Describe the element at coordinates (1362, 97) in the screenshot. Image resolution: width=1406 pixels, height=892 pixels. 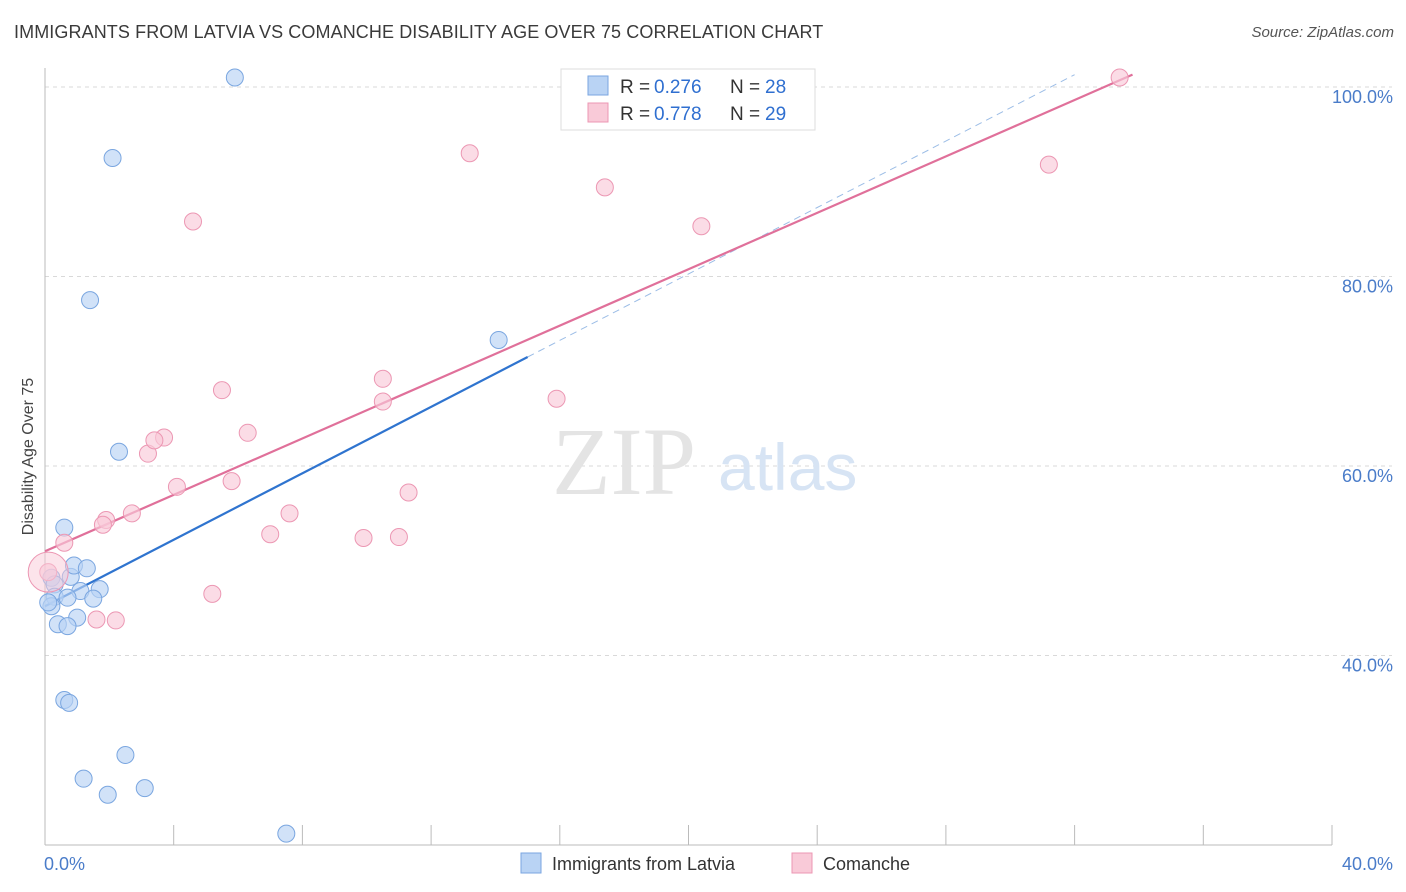
I see `y-tick-label-0: 100.0%` at that location.